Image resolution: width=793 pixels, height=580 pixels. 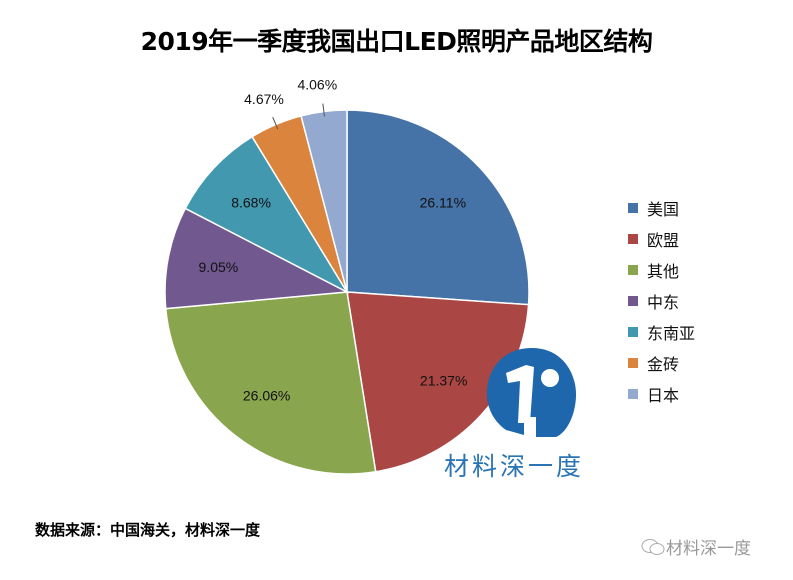 What do you see at coordinates (708, 549) in the screenshot?
I see `wechat-name: 材料深一度` at bounding box center [708, 549].